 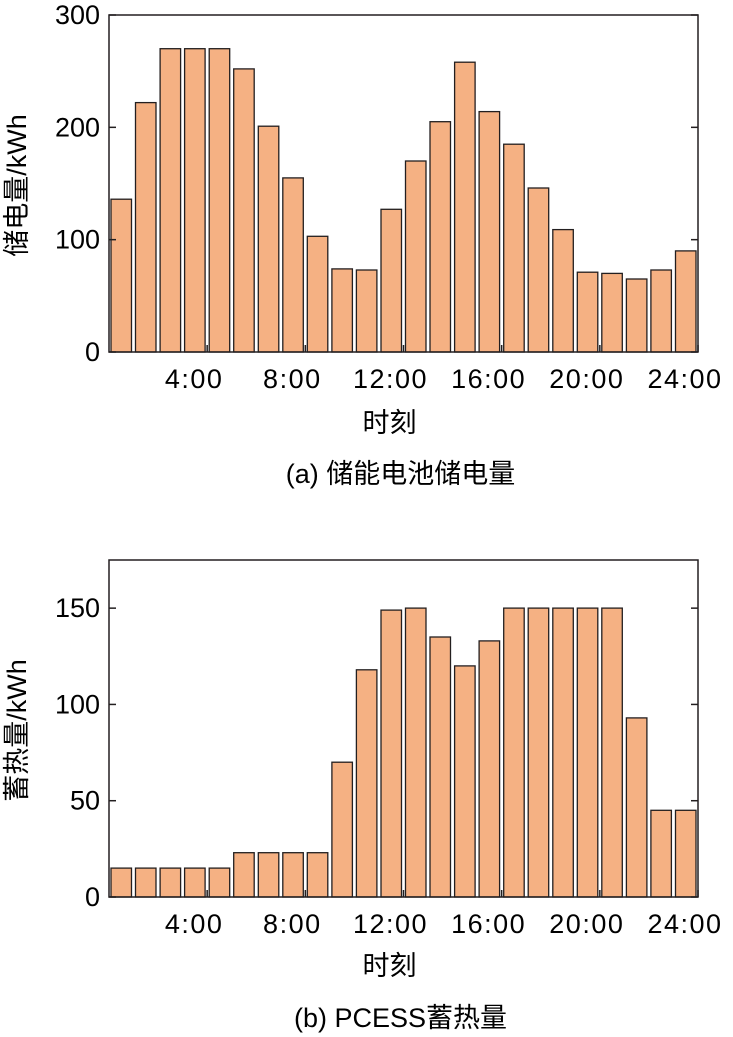 I want to click on y-tick-label: 150, so click(x=77, y=608).